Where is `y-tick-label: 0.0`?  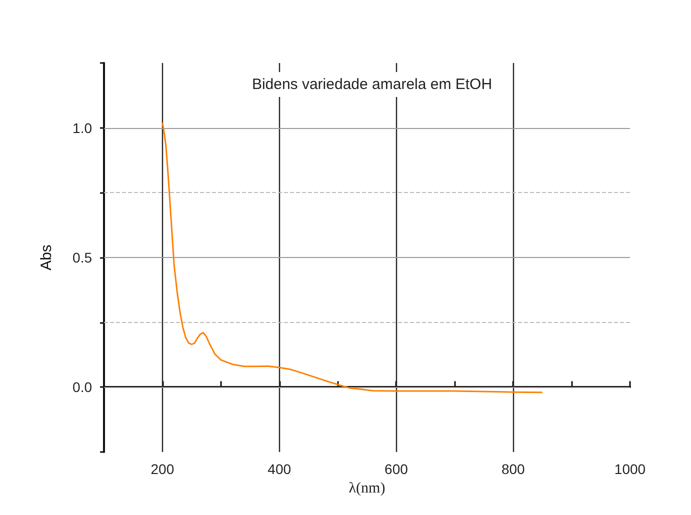 y-tick-label: 0.0 is located at coordinates (82, 387).